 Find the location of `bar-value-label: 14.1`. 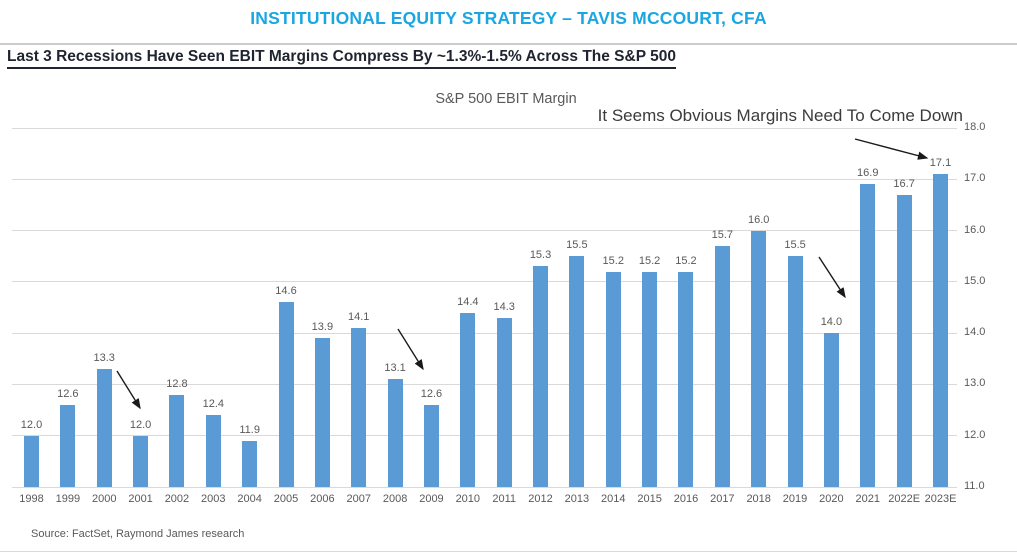

bar-value-label: 14.1 is located at coordinates (359, 317).